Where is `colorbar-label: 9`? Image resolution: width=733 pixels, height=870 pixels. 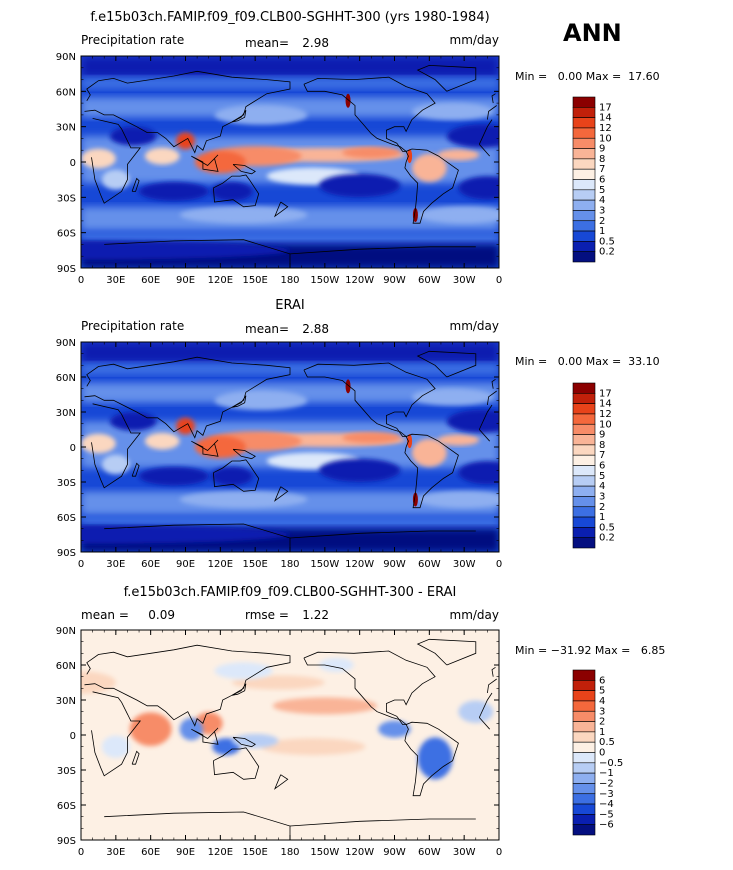 colorbar-label: 9 is located at coordinates (602, 149).